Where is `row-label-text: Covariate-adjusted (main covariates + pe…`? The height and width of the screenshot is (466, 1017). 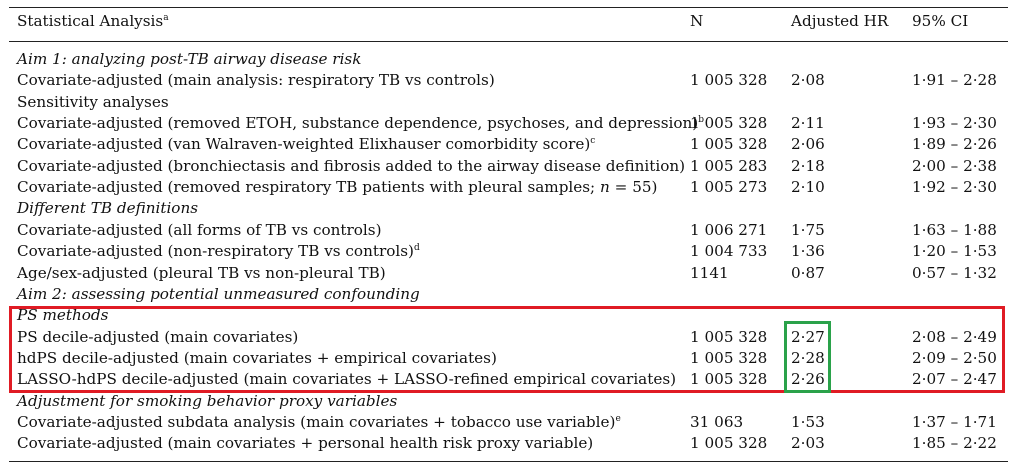 row-label-text: Covariate-adjusted (main covariates + pe… is located at coordinates (305, 443).